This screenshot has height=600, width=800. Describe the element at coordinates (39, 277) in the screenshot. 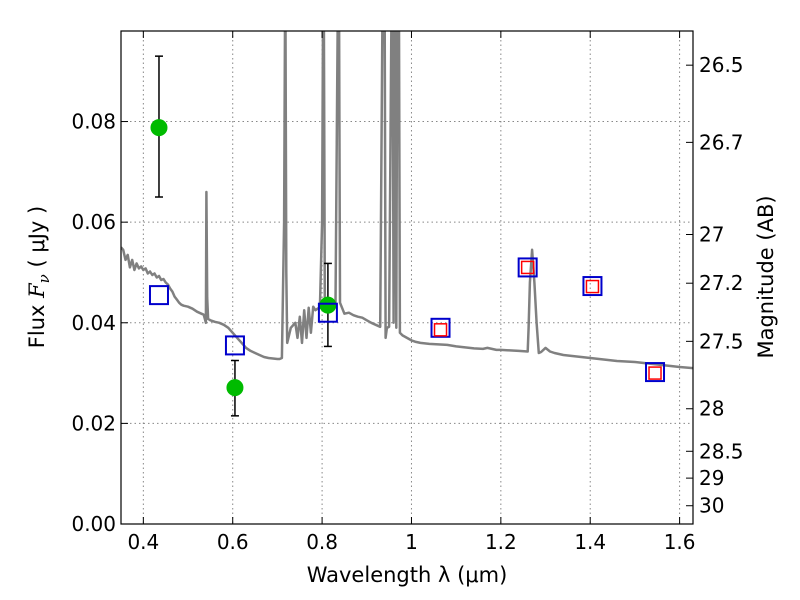

I see `y-axis-label: Flux Fν ( μJy )` at that location.